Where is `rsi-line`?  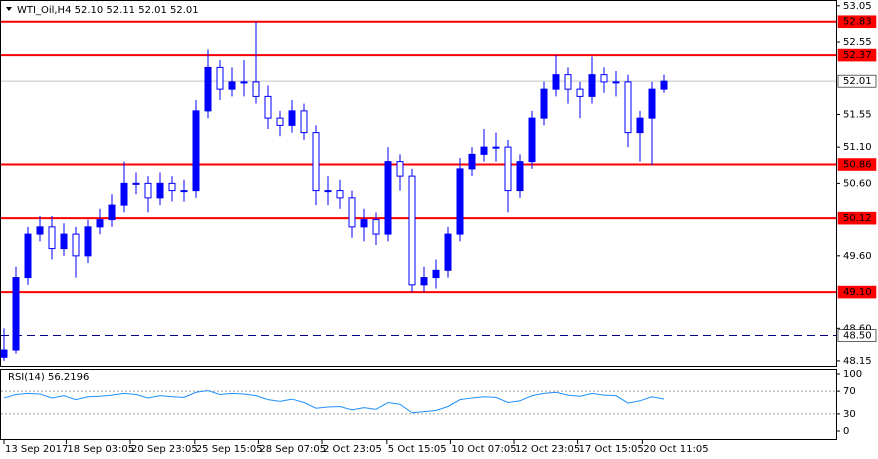 rsi-line is located at coordinates (334, 402).